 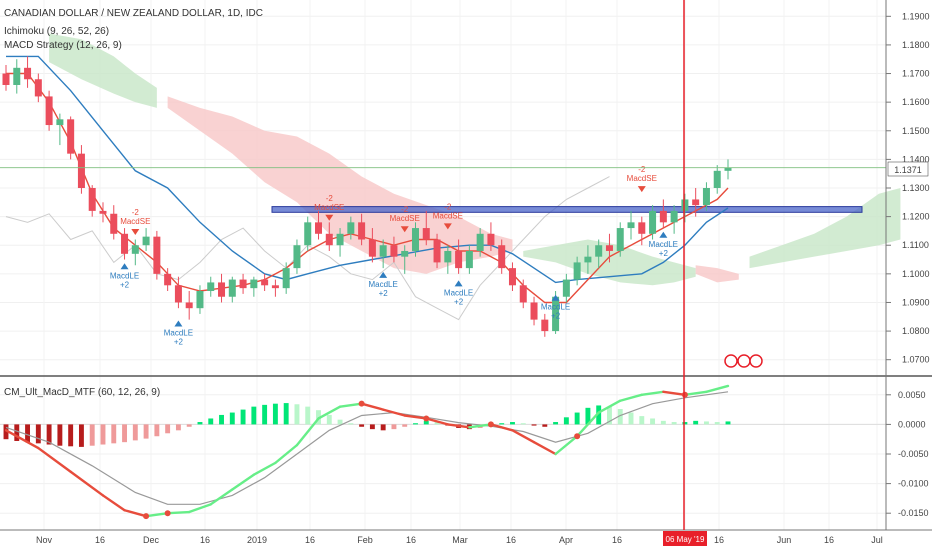 What do you see at coordinates (330, 198) in the screenshot?
I see `short-entry-qty: -2` at bounding box center [330, 198].